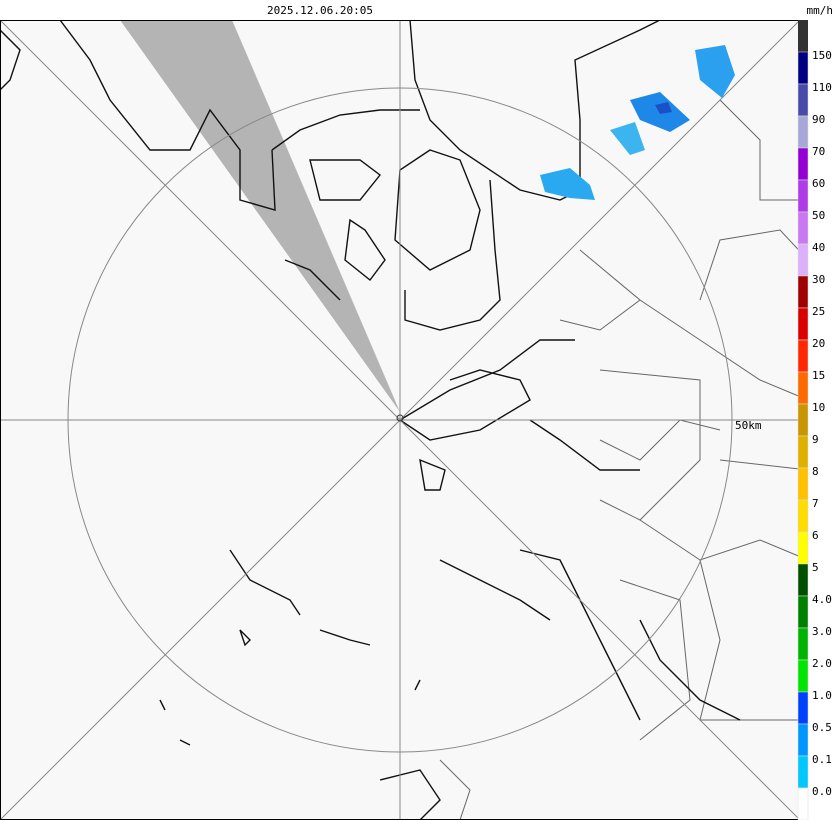 The height and width of the screenshot is (820, 835). What do you see at coordinates (818, 151) in the screenshot?
I see `legend-label: 70` at bounding box center [818, 151].